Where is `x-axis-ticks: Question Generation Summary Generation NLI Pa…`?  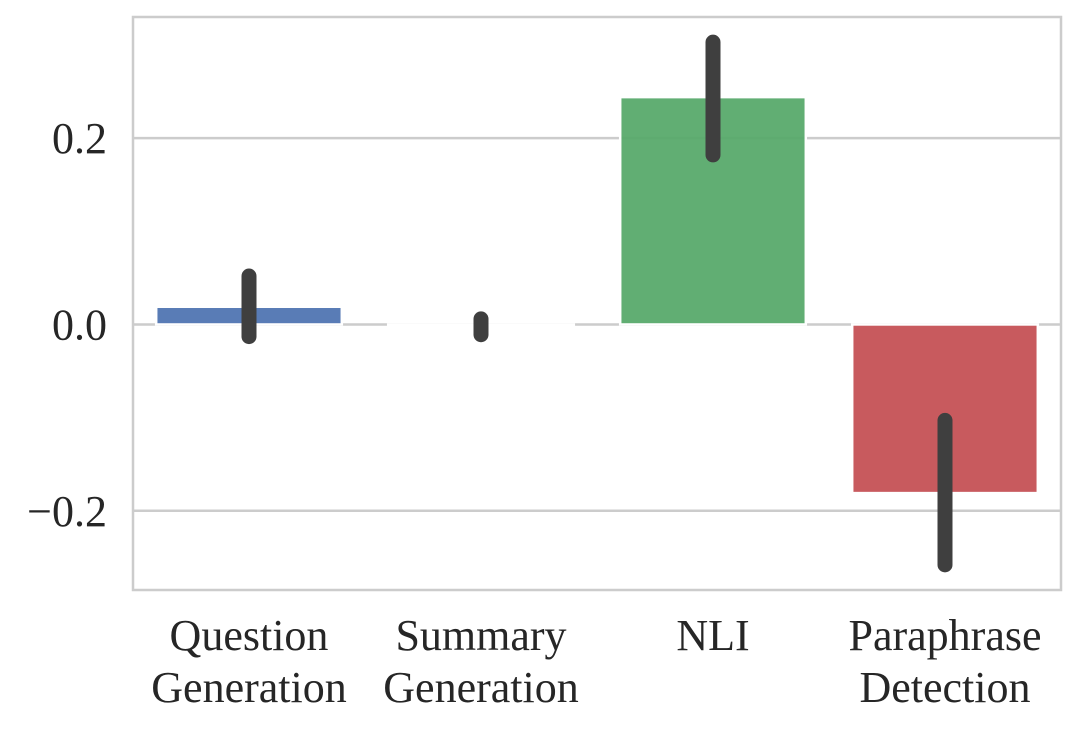 x-axis-ticks: Question Generation Summary Generation NLI Pa… is located at coordinates (596, 661).